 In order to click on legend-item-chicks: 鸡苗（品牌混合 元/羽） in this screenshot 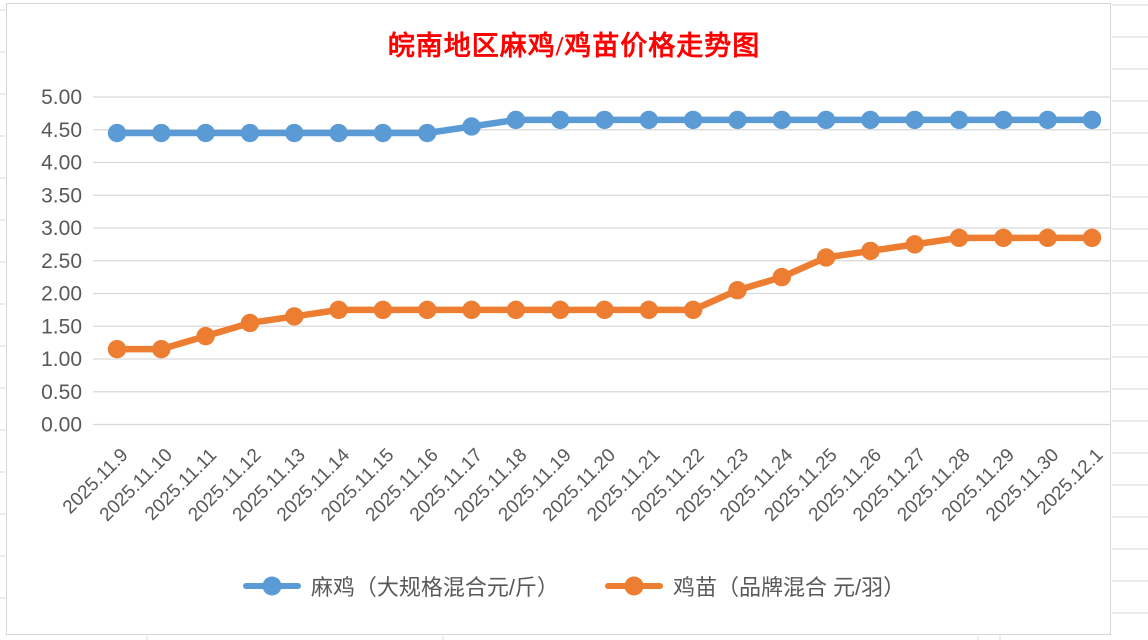, I will do `click(755, 586)`.